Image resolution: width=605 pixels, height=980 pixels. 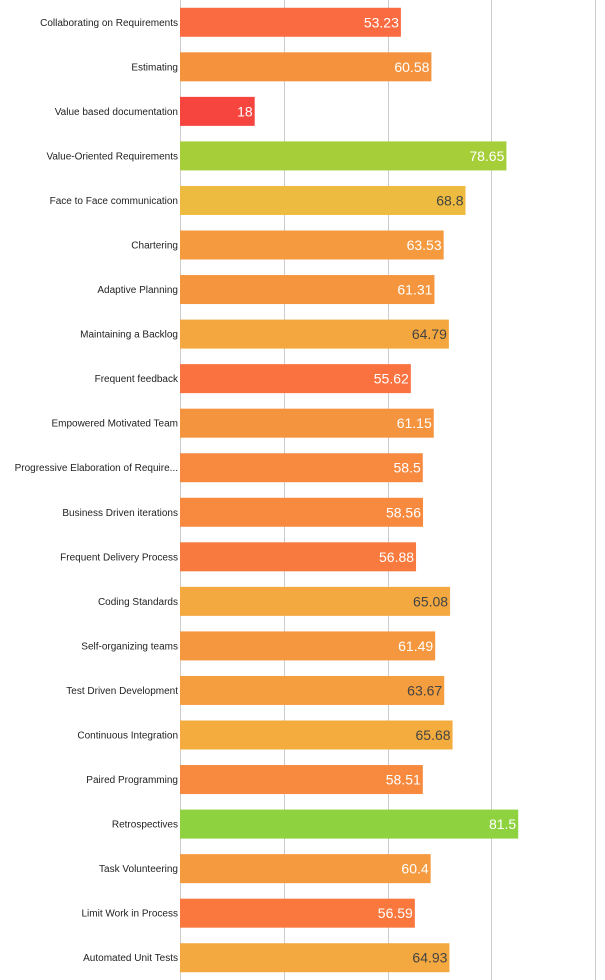 What do you see at coordinates (112, 156) in the screenshot?
I see `category-label: Value-Oriented Requirements` at bounding box center [112, 156].